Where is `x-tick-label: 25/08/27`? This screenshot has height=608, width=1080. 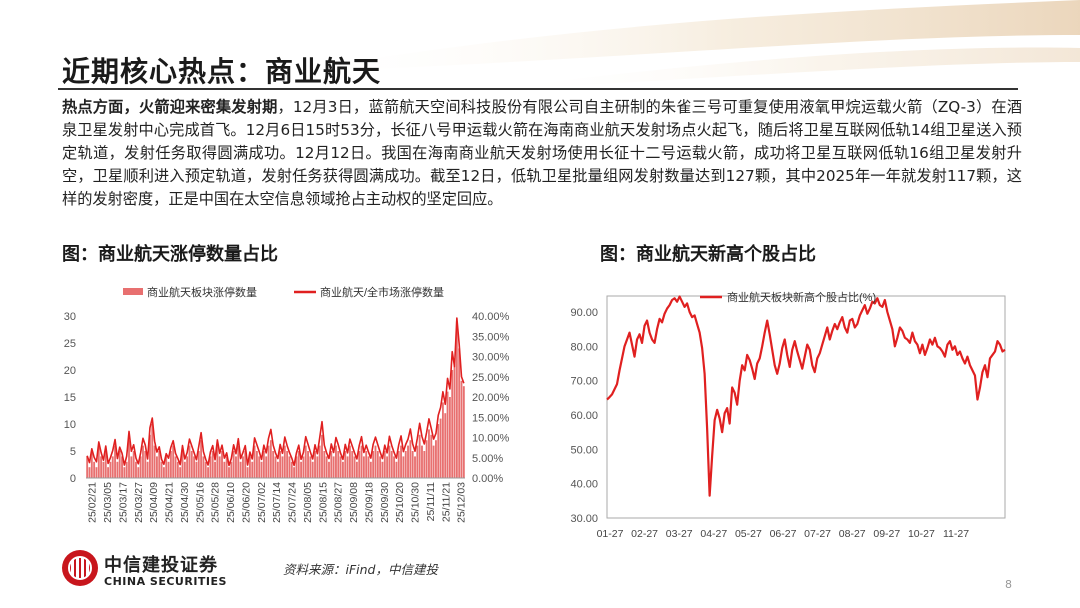
x-tick-label: 25/08/27 is located at coordinates (339, 502).